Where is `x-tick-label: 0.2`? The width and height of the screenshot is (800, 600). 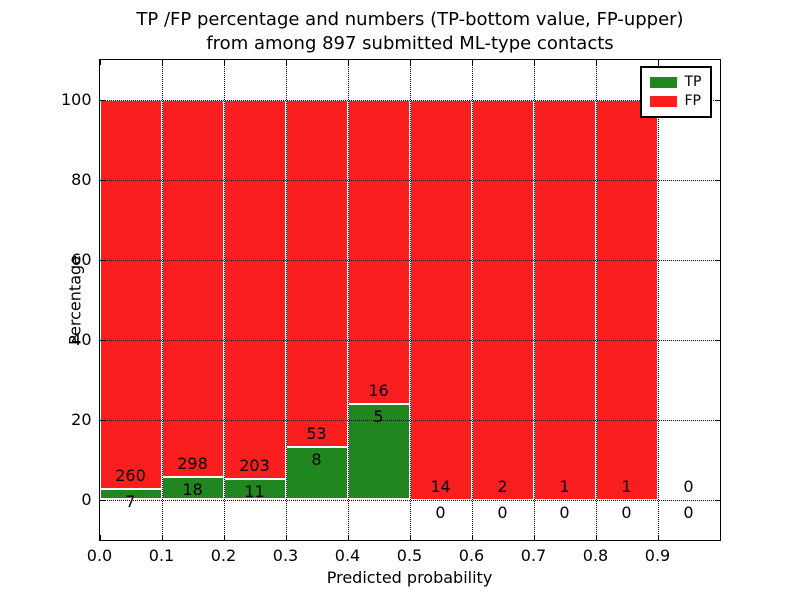 x-tick-label: 0.2 is located at coordinates (223, 555).